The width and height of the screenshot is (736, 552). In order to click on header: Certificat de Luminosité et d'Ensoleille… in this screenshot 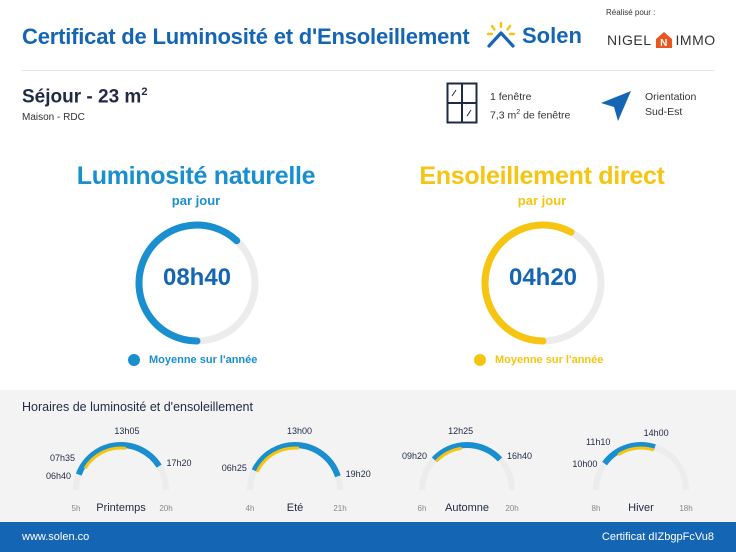, I will do `click(368, 35)`.